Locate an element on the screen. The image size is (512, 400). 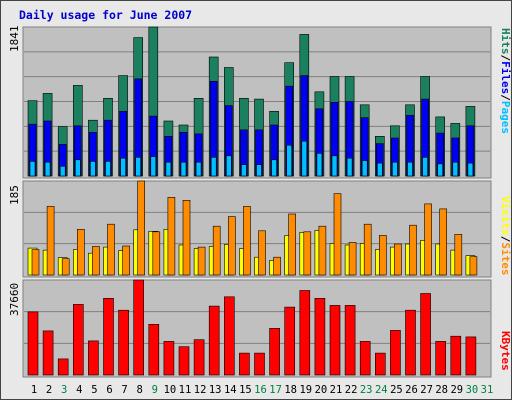
x-tick-label: 31 is located at coordinates (487, 390).